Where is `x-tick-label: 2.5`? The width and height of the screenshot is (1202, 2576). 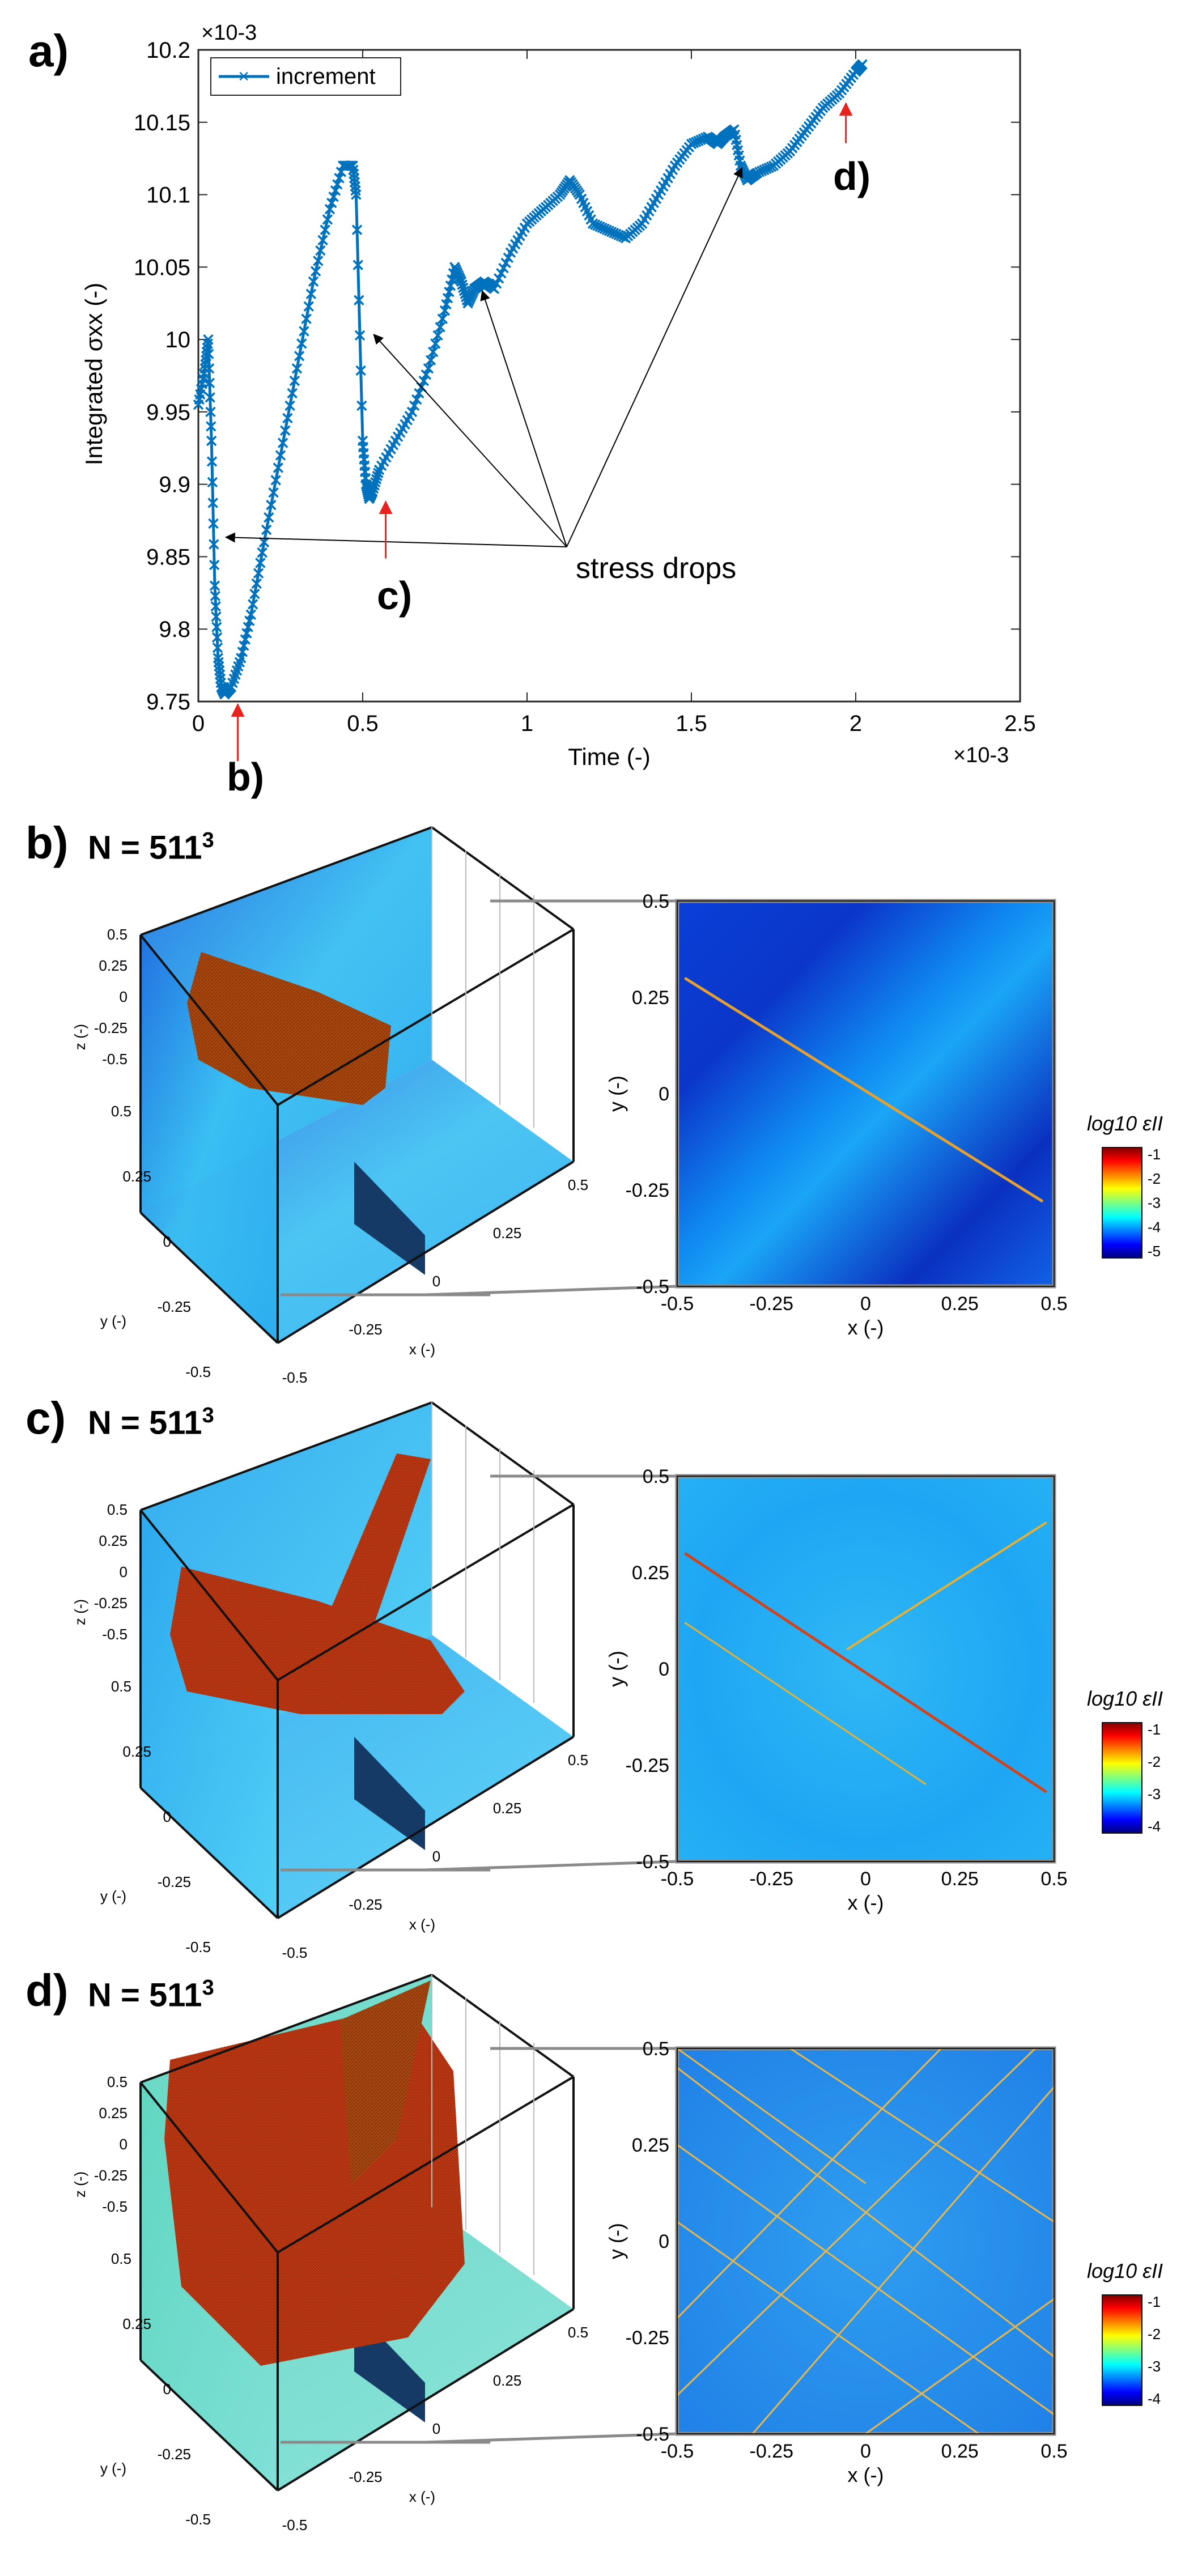 x-tick-label: 2.5 is located at coordinates (1020, 723).